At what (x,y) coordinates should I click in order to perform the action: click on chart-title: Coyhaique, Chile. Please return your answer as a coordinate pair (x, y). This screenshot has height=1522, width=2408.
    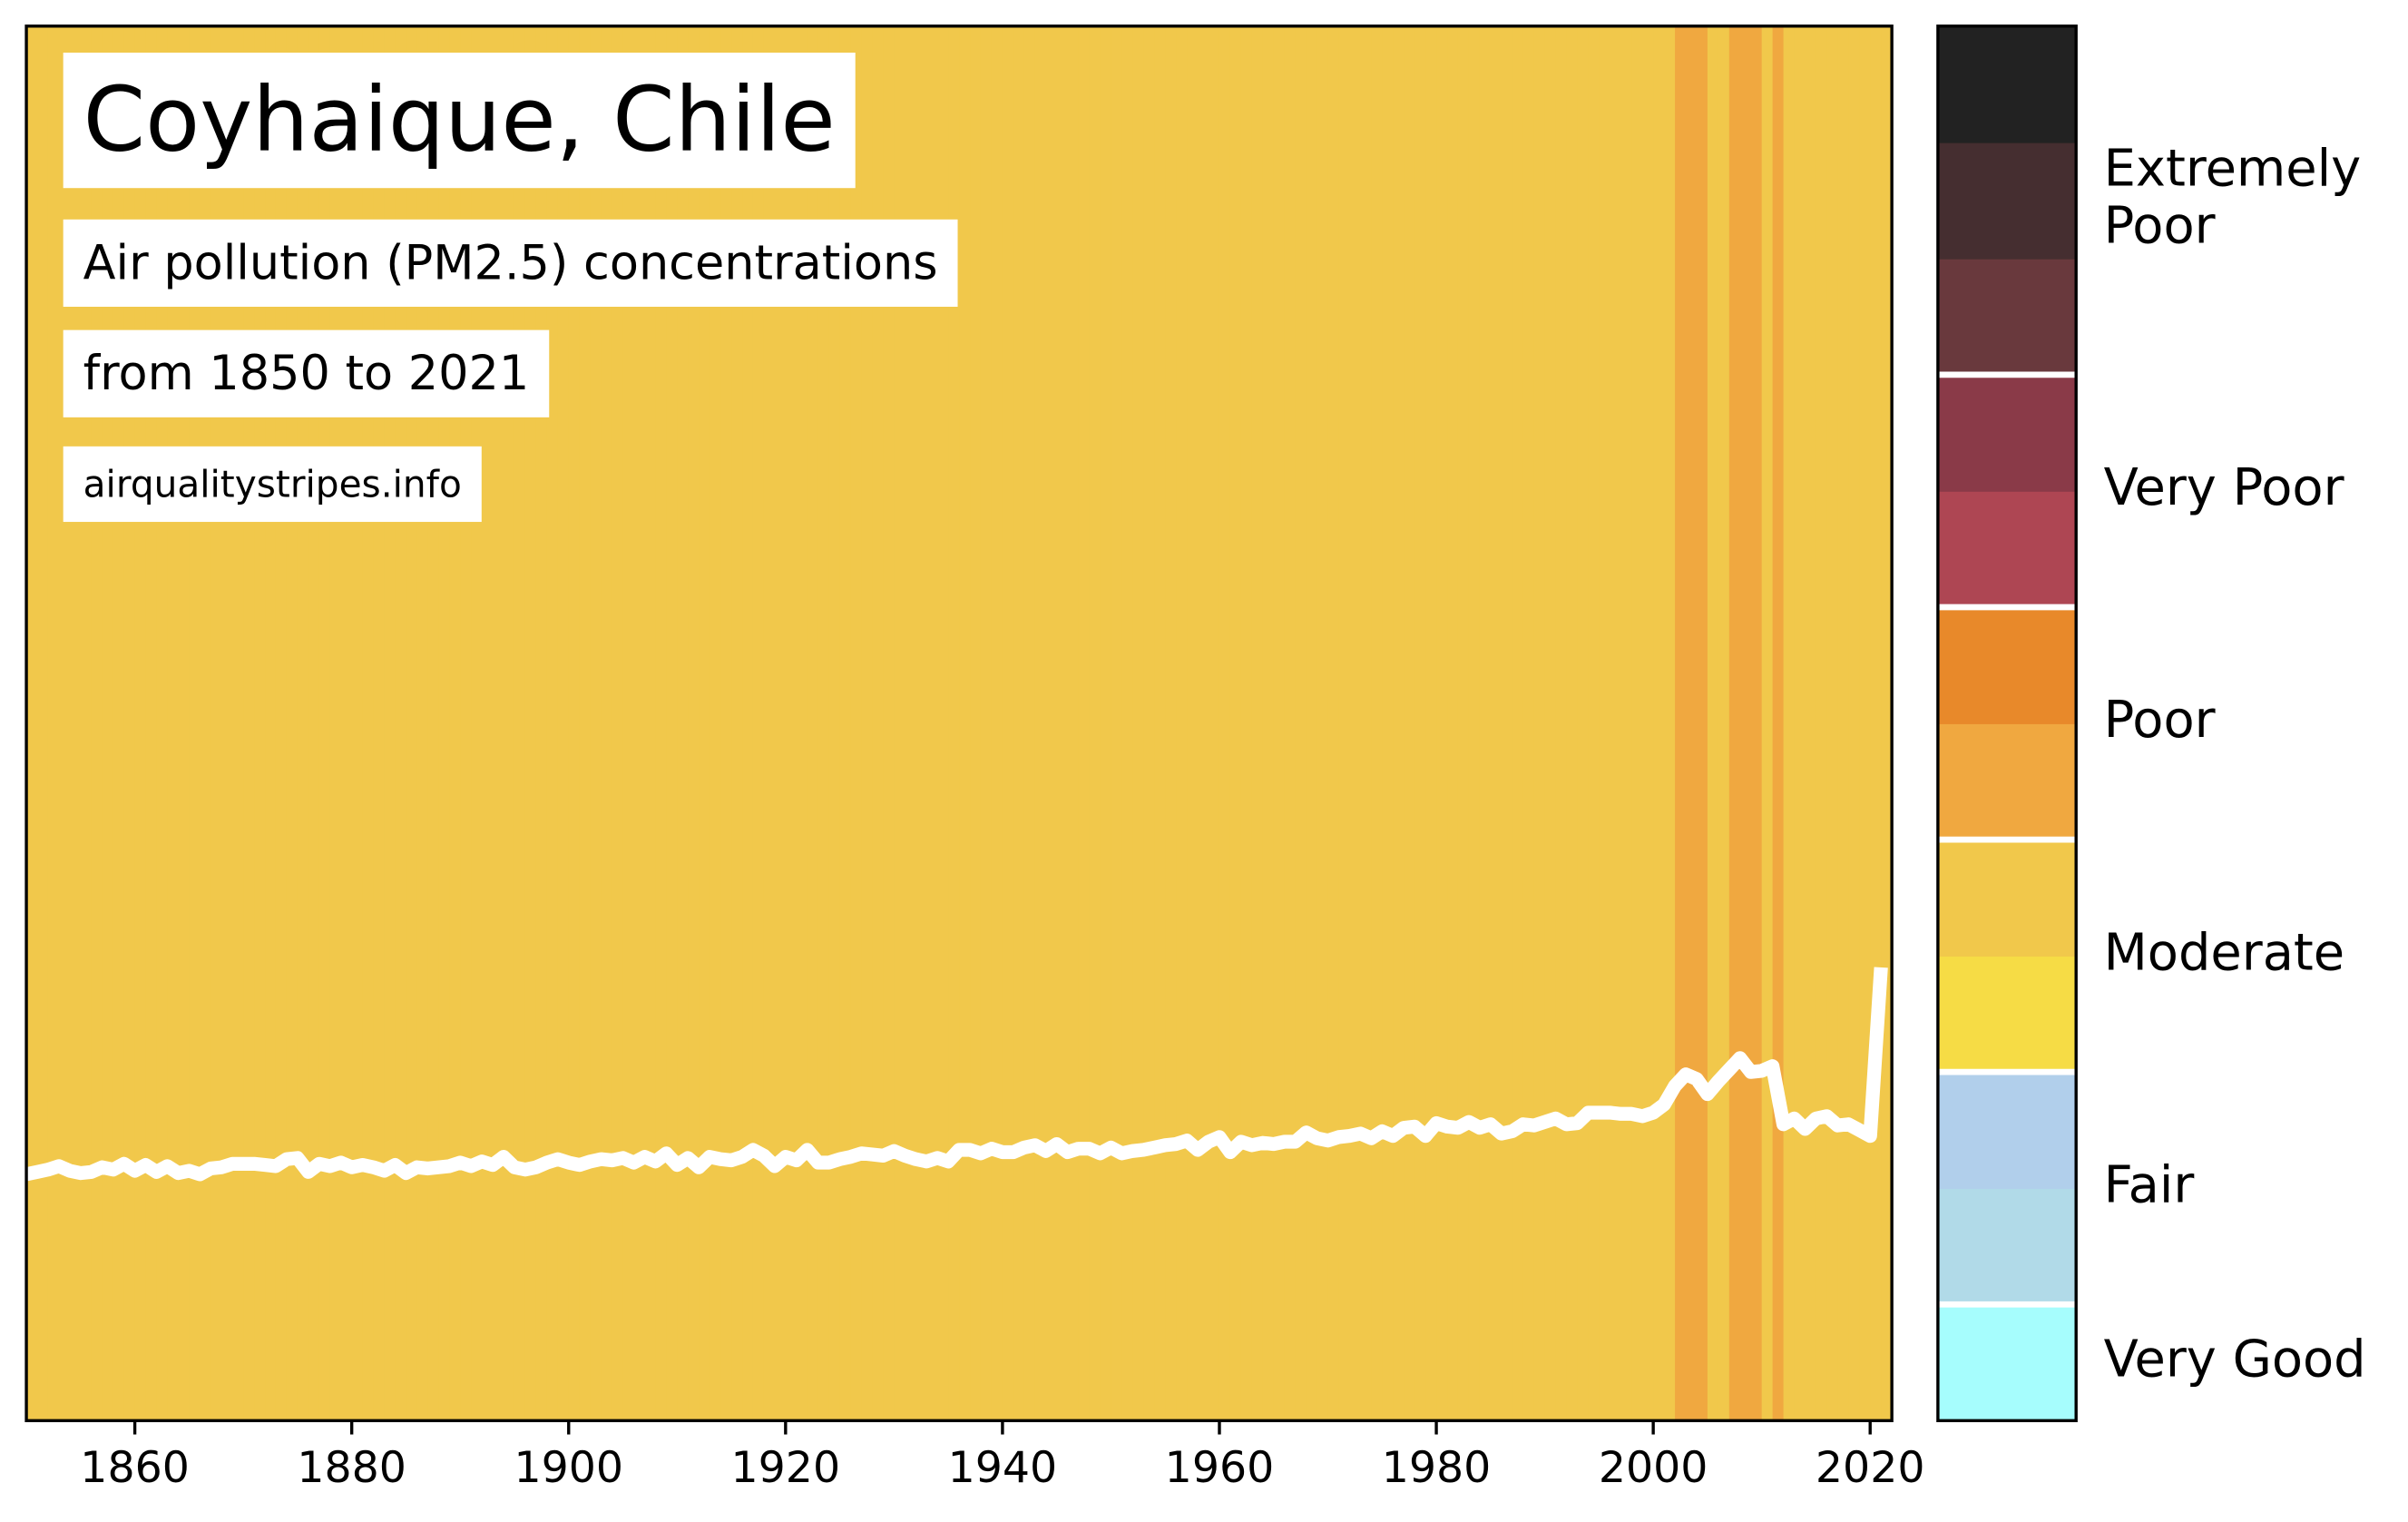
    Looking at the image, I should click on (460, 120).